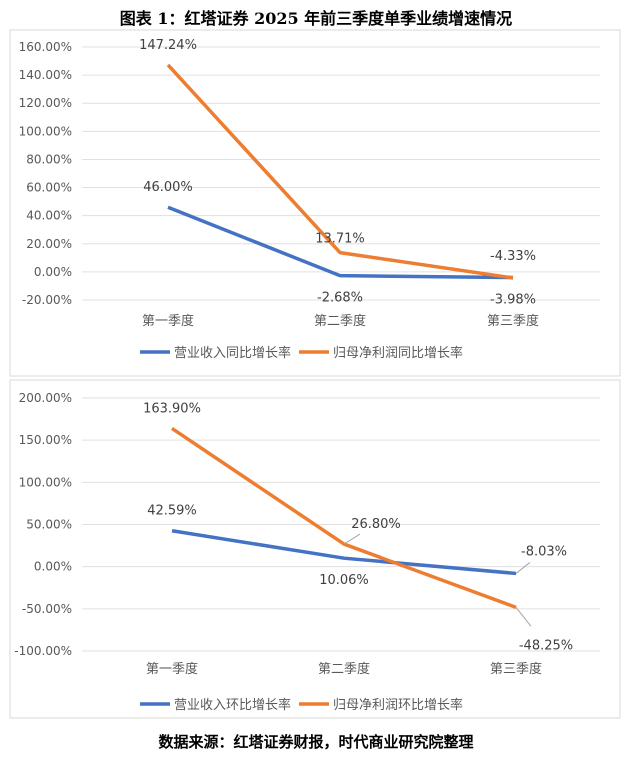 The width and height of the screenshot is (632, 758). What do you see at coordinates (172, 408) in the screenshot?
I see `data-label: 163.90%` at bounding box center [172, 408].